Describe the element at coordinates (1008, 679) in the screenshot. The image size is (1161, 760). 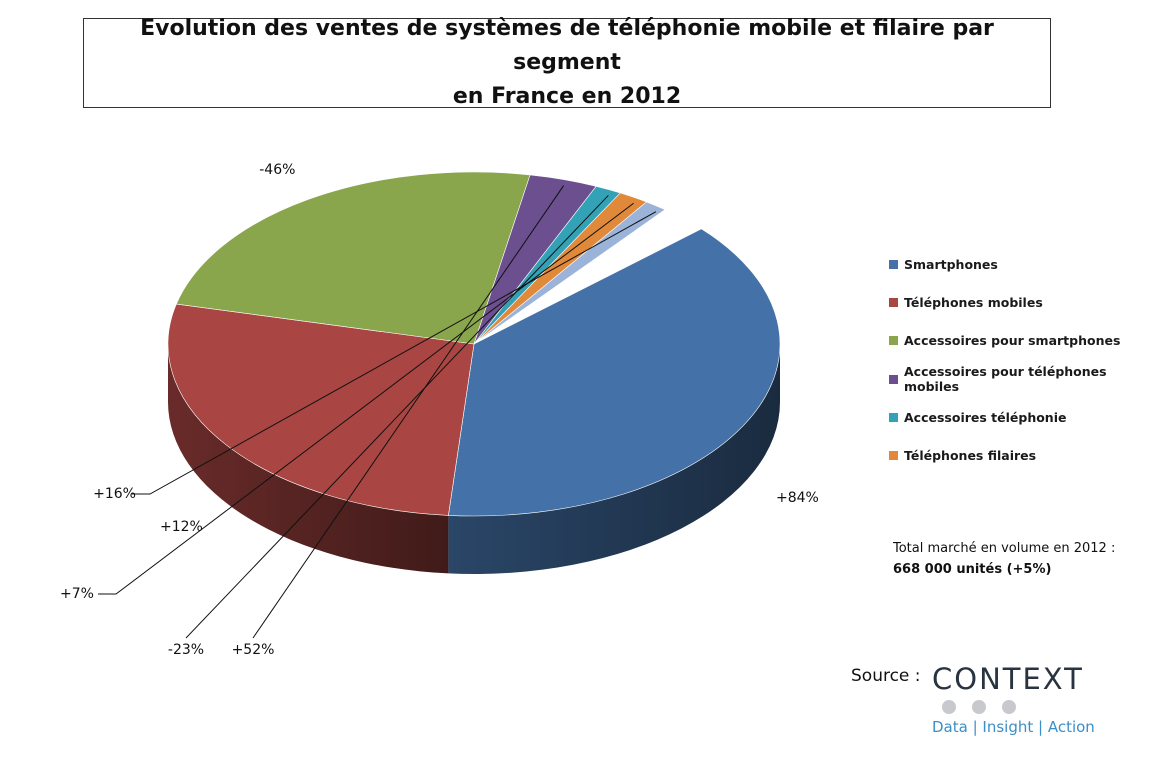
I see `context-logo-word: CONTEXT` at that location.